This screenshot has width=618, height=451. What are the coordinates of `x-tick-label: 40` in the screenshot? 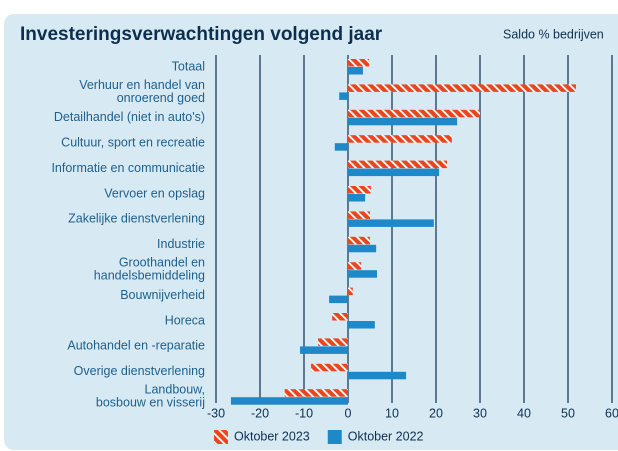 It's located at (524, 413).